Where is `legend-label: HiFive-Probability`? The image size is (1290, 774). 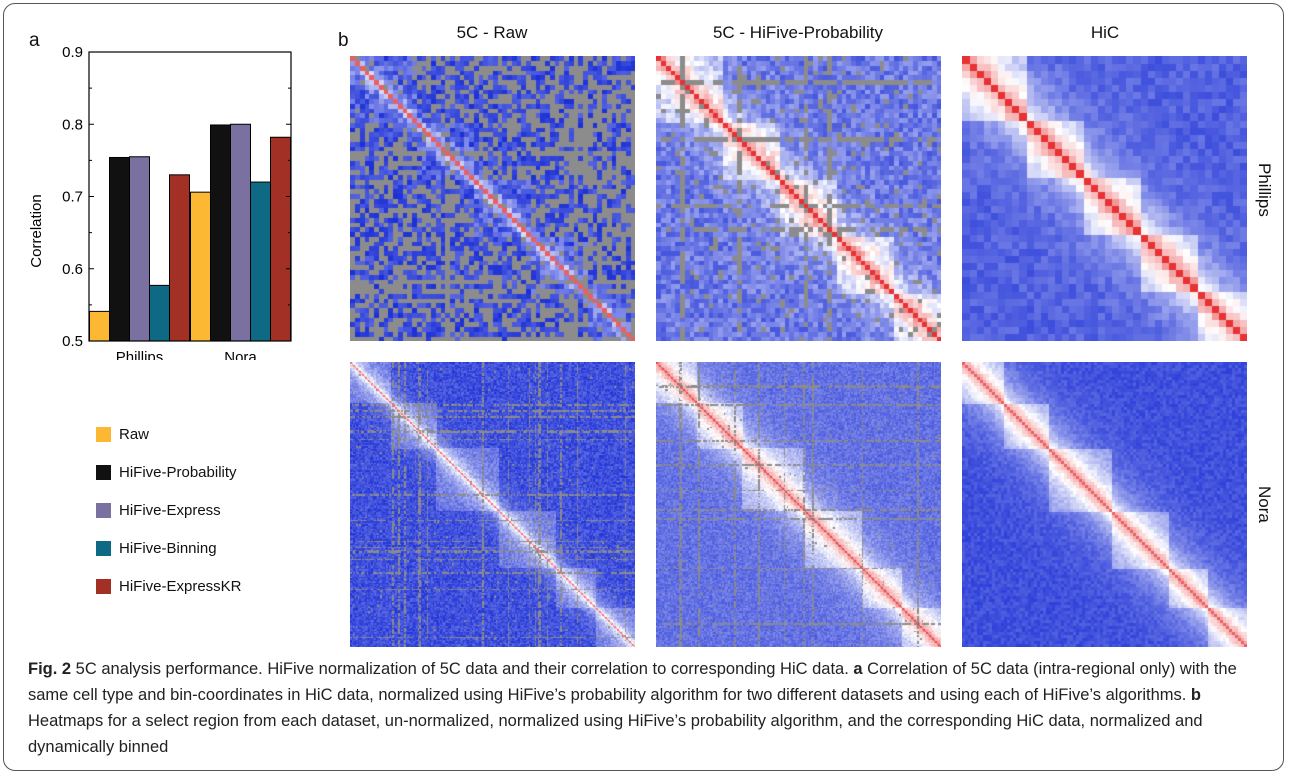
legend-label: HiFive-Probability is located at coordinates (178, 472).